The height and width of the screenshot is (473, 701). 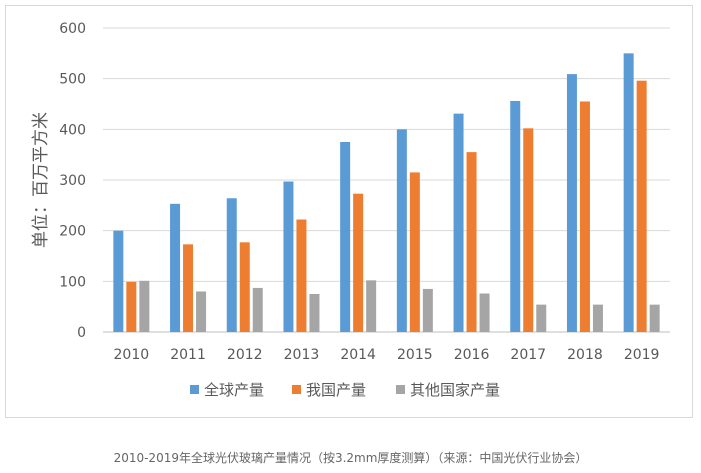 I want to click on y-tick-label: 100, so click(x=72, y=282).